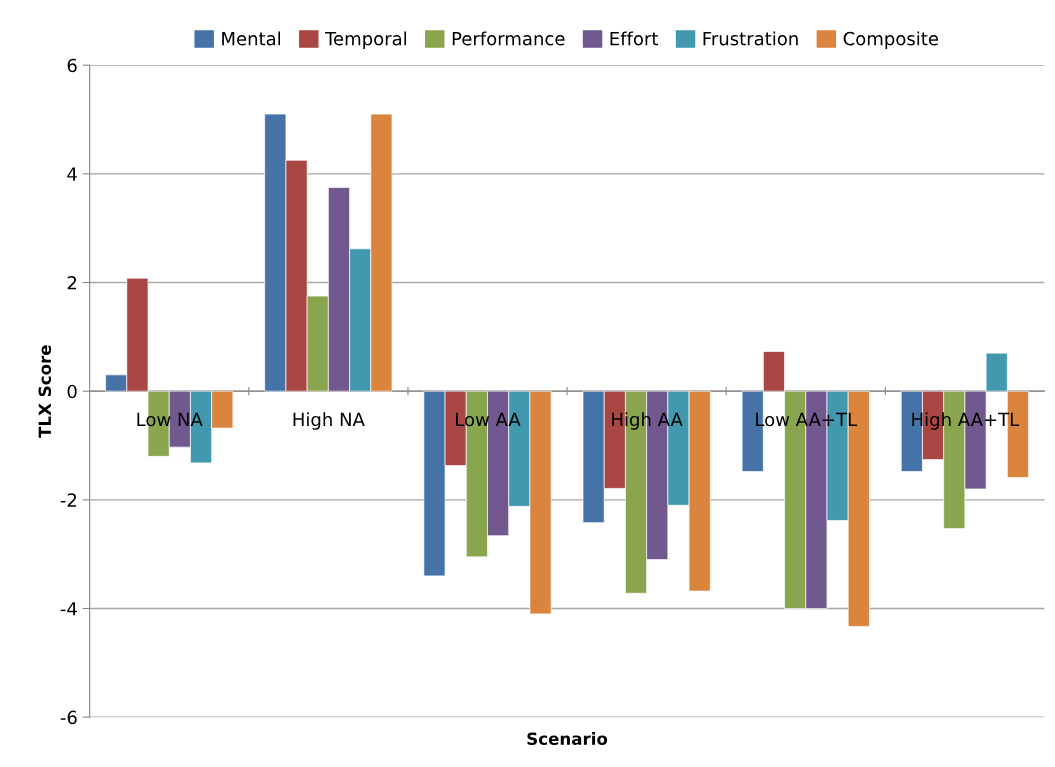 Image resolution: width=1055 pixels, height=767 pixels. What do you see at coordinates (72, 391) in the screenshot?
I see `y-tick-label: 0` at bounding box center [72, 391].